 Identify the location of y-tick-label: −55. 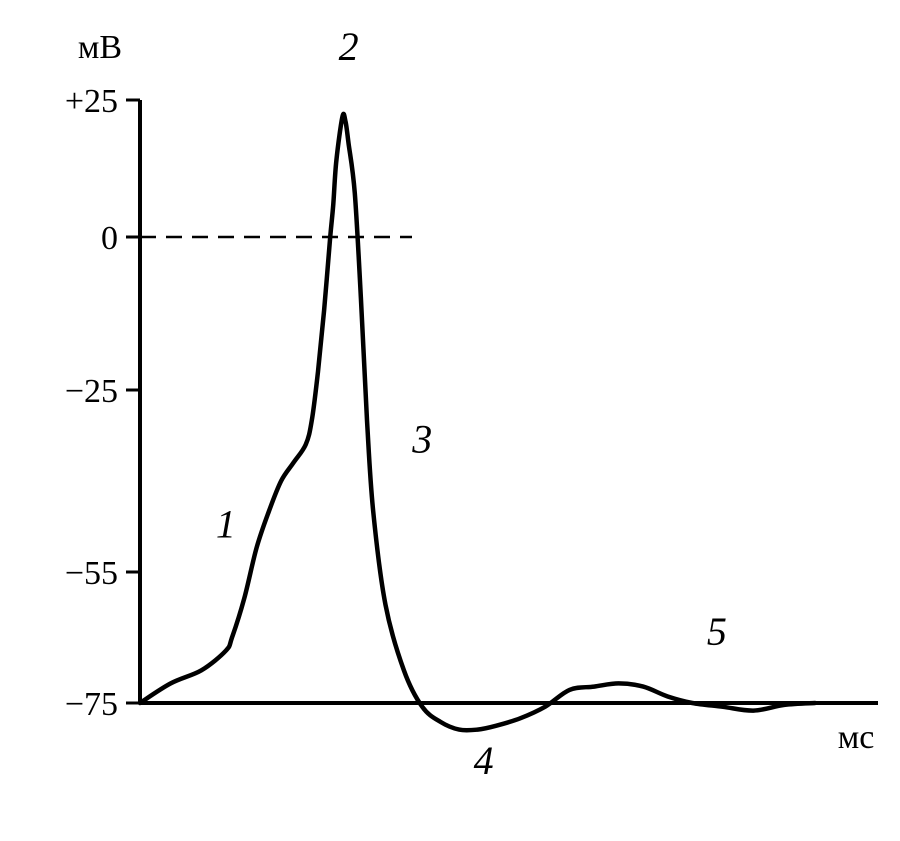
(91, 573).